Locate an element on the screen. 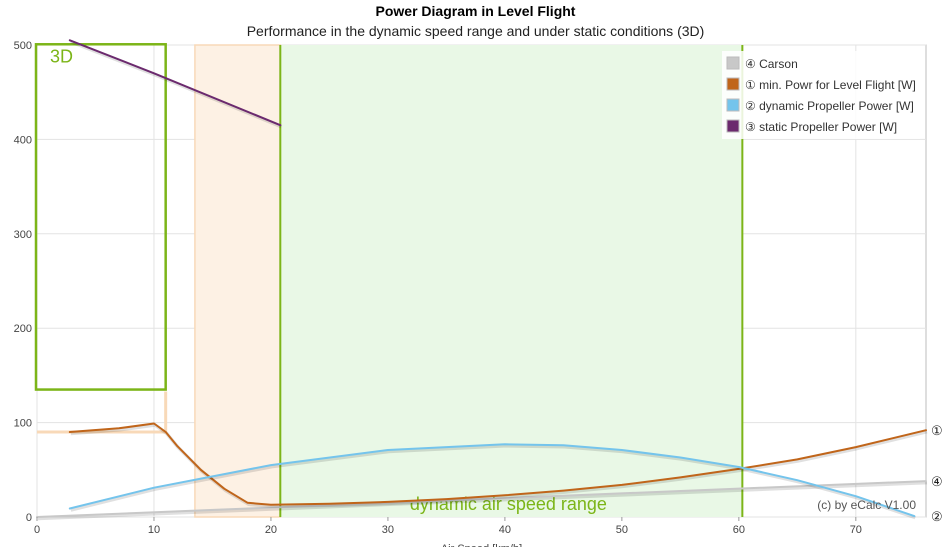 This screenshot has height=547, width=951. x-tick-label: 0 is located at coordinates (37, 530).